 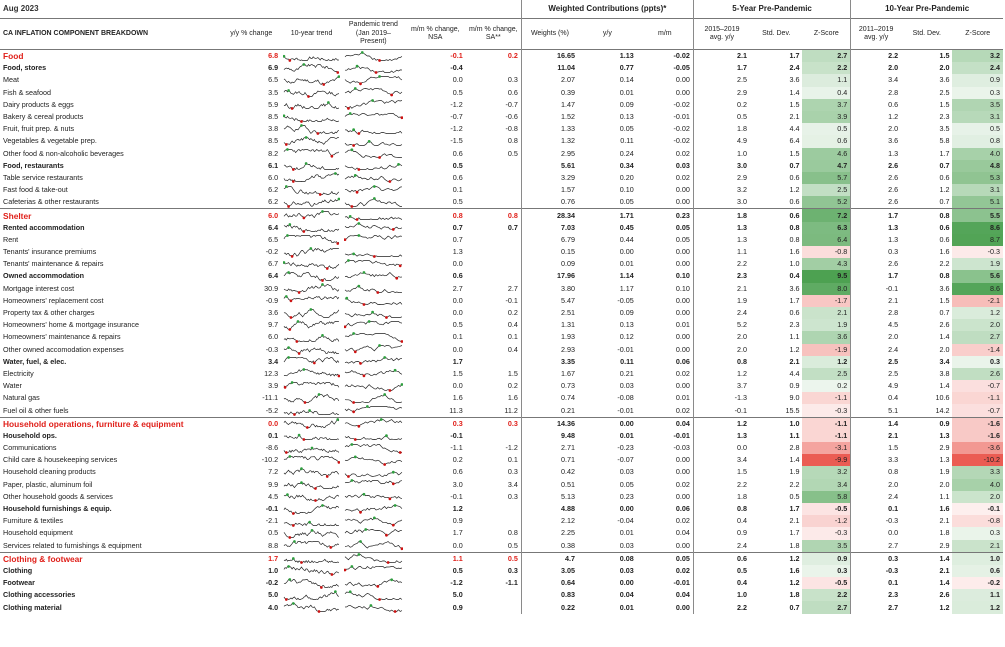 What do you see at coordinates (721, 153) in the screenshot?
I see `avg-2015-2019: 1.0` at bounding box center [721, 153].